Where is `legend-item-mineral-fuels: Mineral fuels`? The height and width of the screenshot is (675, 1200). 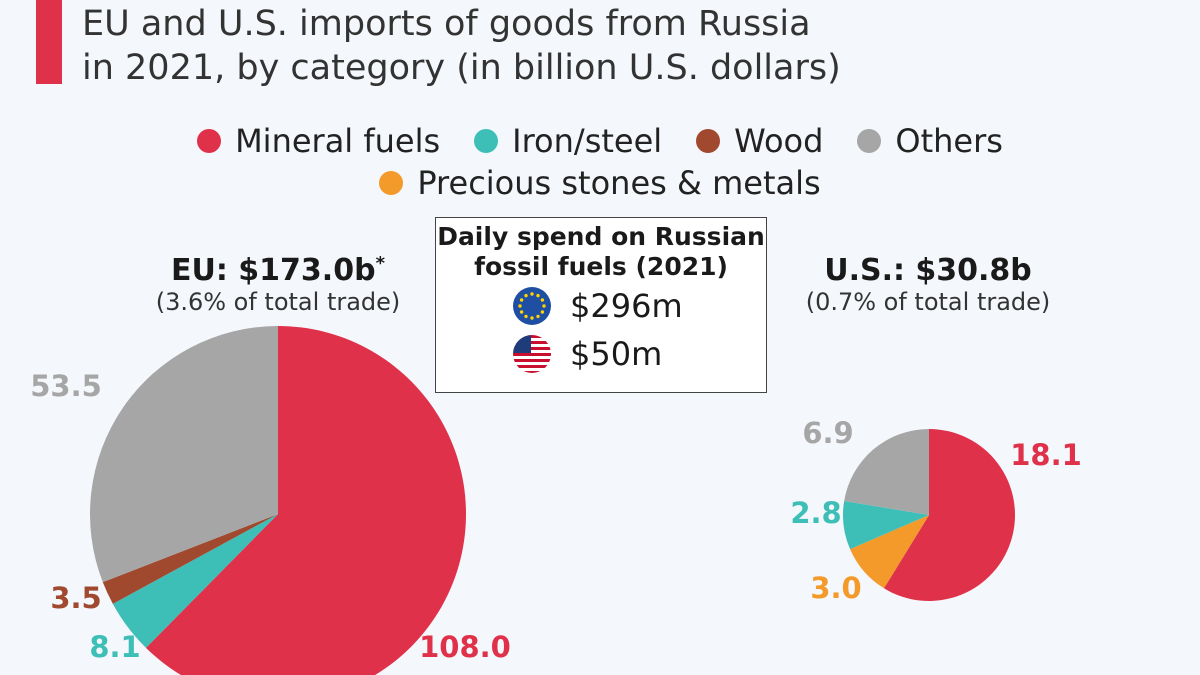 legend-item-mineral-fuels: Mineral fuels is located at coordinates (318, 141).